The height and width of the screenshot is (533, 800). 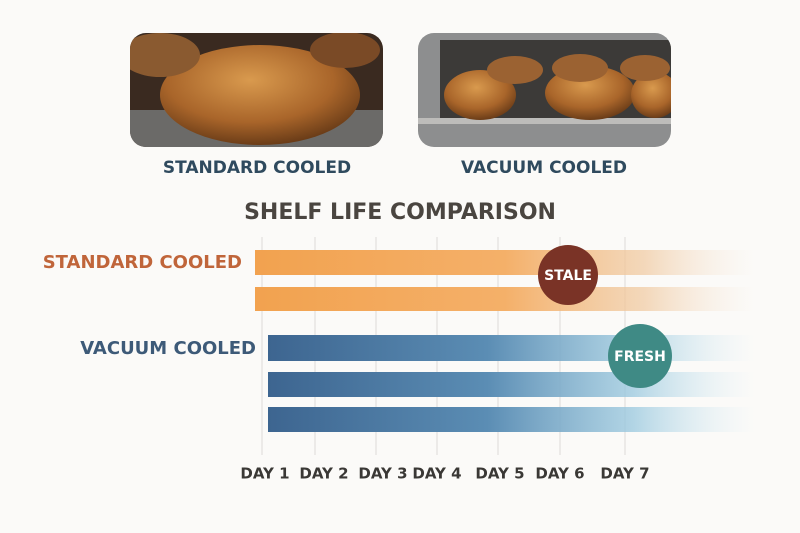 What do you see at coordinates (544, 90) in the screenshot?
I see `photo-vacuum` at bounding box center [544, 90].